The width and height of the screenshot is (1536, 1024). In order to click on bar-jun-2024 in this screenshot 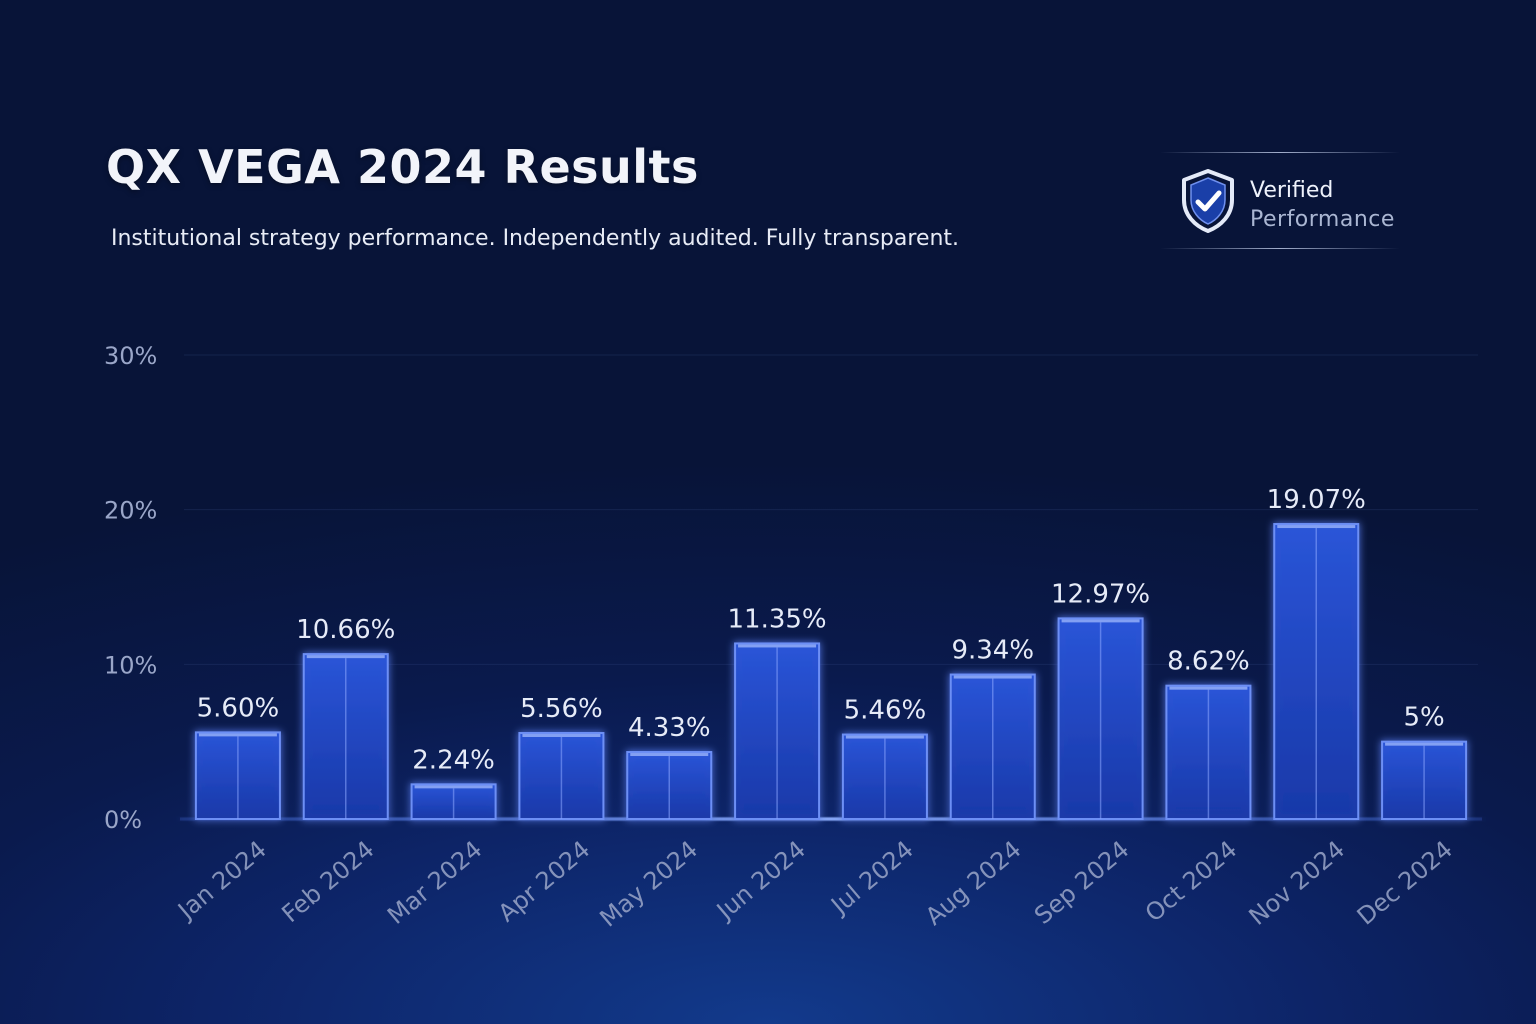, I will do `click(777, 731)`.